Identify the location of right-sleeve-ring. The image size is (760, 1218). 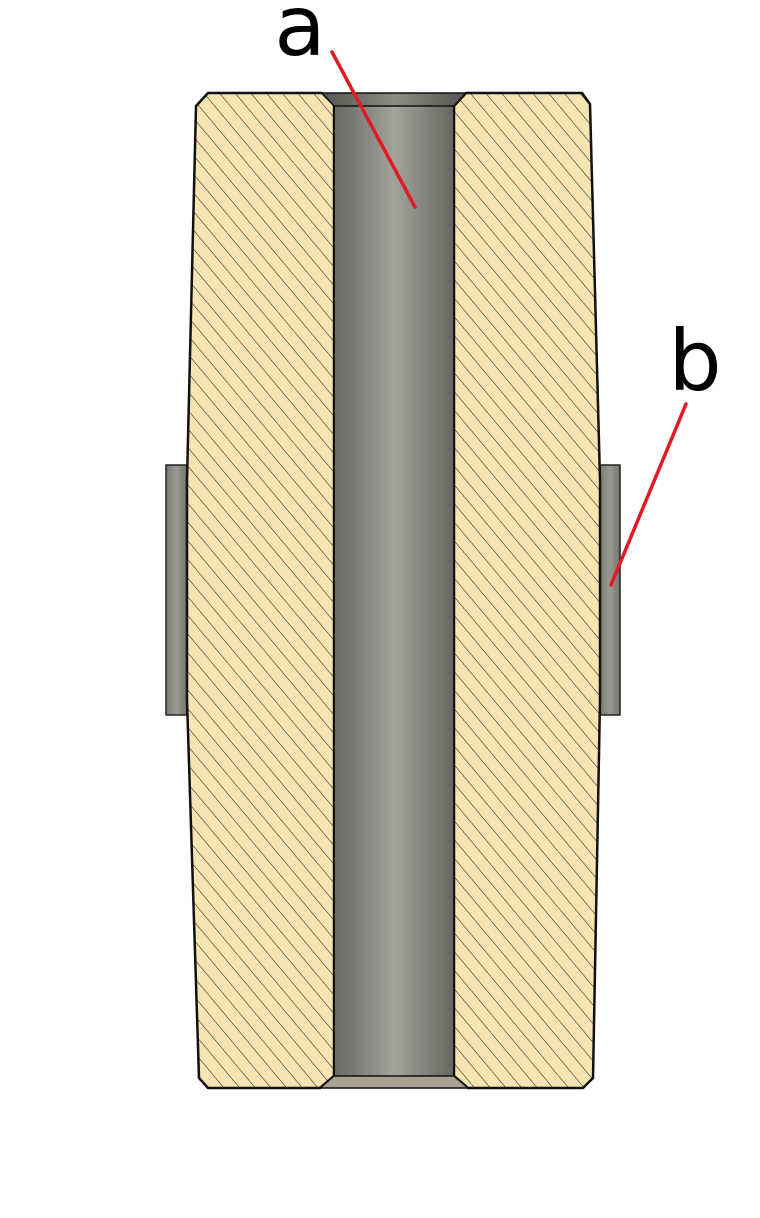
(610, 590).